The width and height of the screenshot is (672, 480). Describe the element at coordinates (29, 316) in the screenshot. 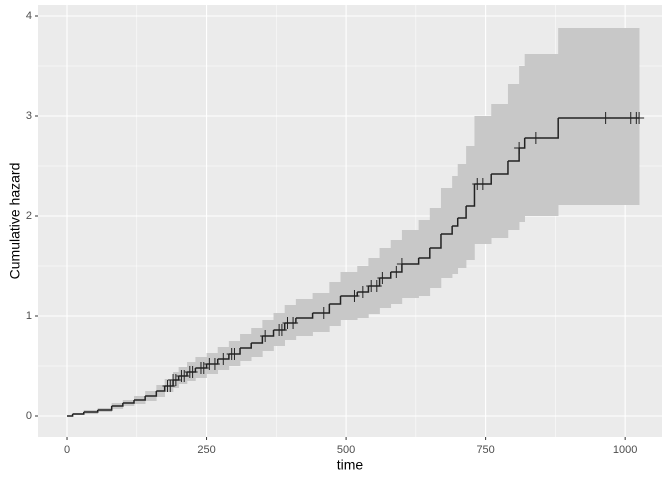

I see `y-tick-label: 1` at that location.